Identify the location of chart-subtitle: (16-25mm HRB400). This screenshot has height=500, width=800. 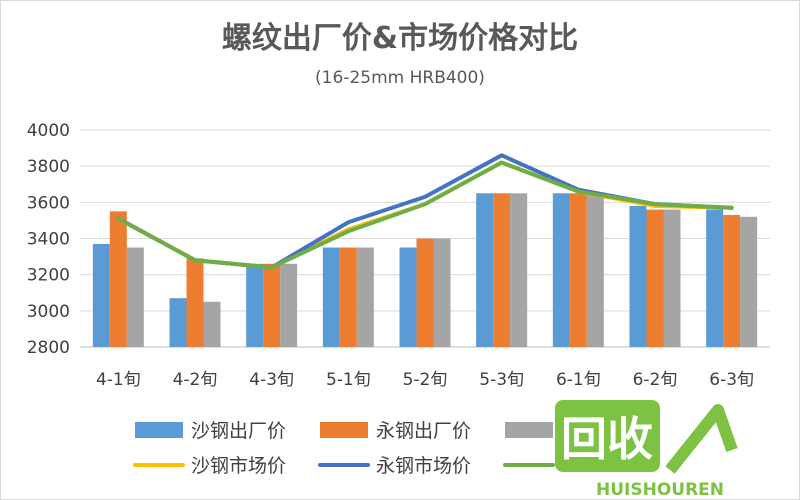
(400, 78).